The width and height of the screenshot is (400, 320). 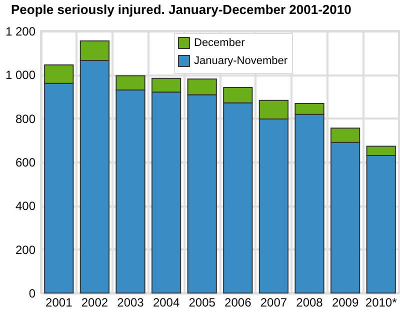 What do you see at coordinates (345, 303) in the screenshot?
I see `x-tick-label: 2009` at bounding box center [345, 303].